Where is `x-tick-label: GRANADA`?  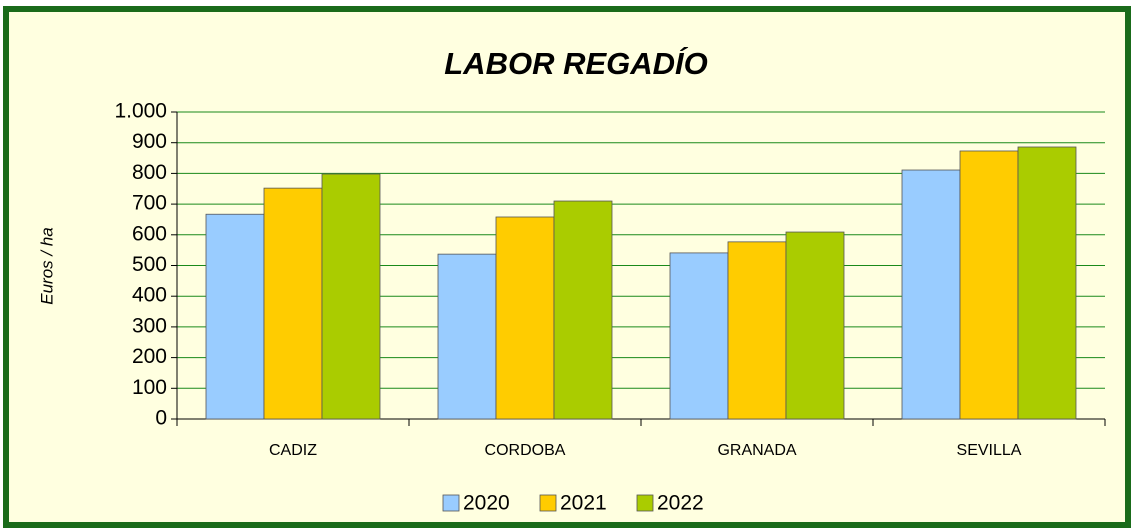
x-tick-label: GRANADA is located at coordinates (756, 450).